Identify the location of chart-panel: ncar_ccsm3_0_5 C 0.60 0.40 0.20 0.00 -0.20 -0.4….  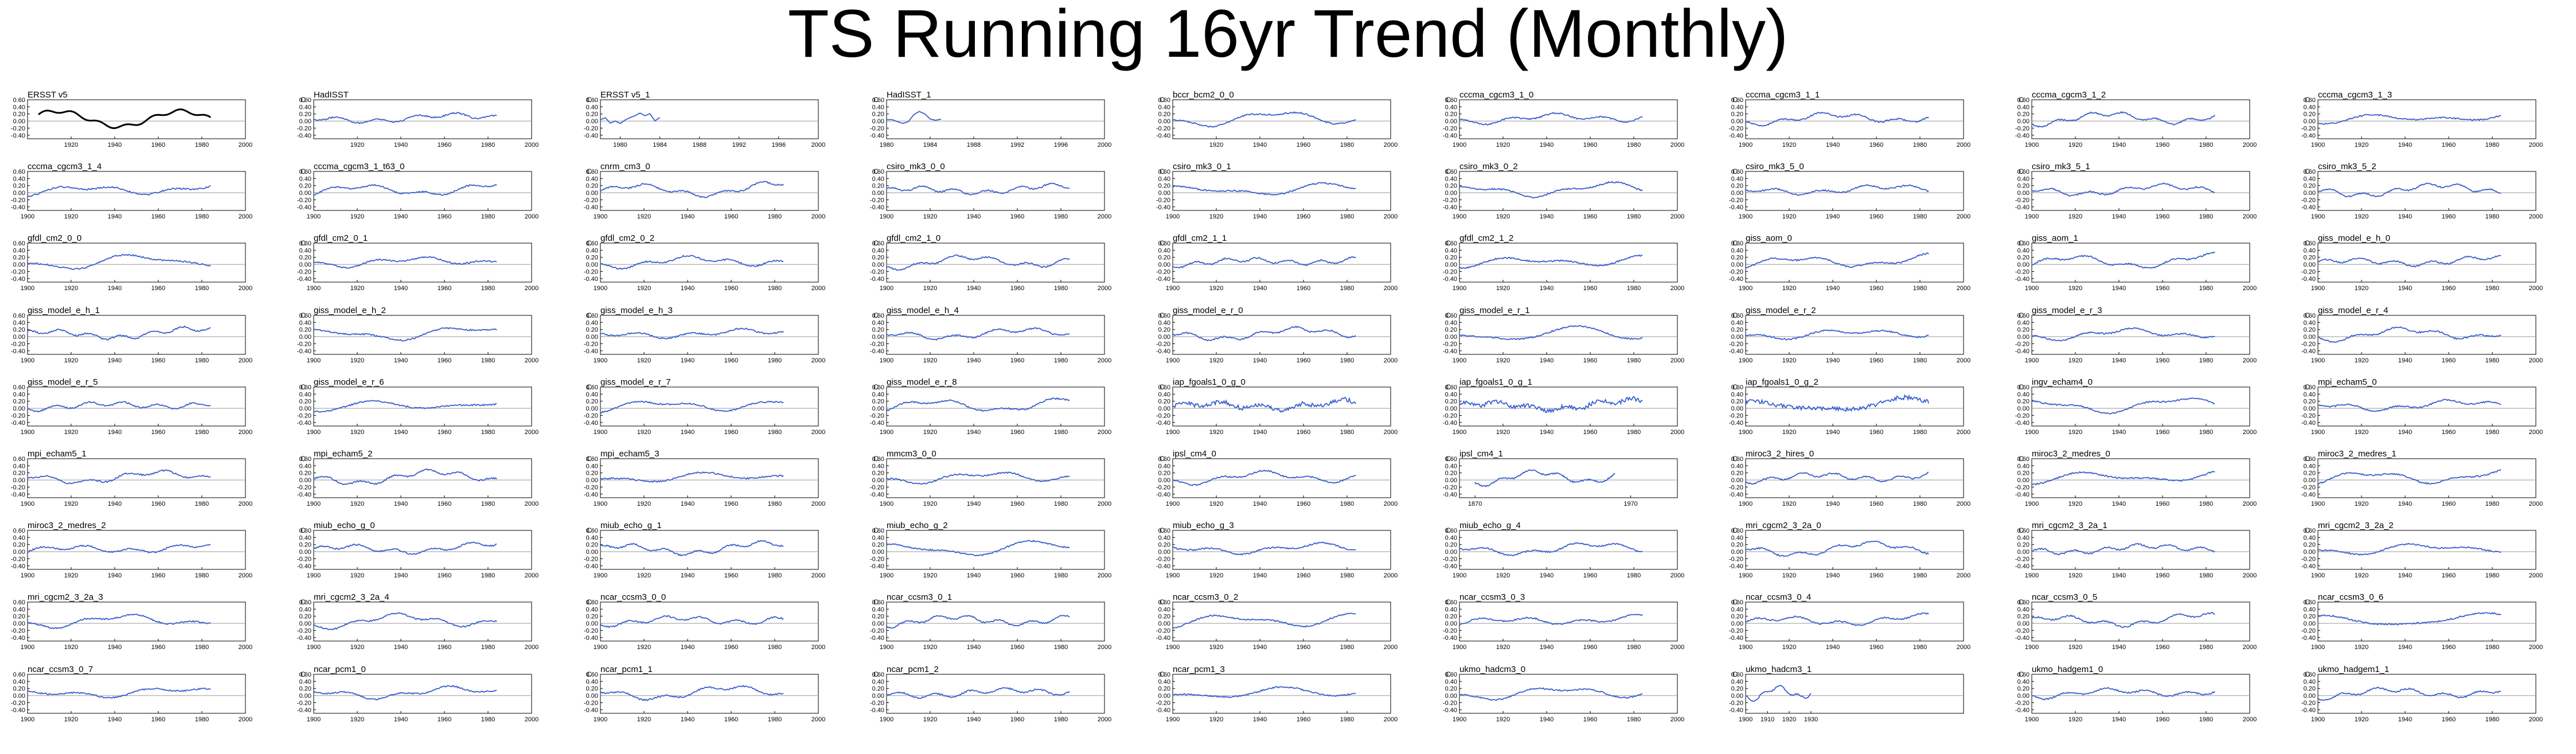
(2167, 625).